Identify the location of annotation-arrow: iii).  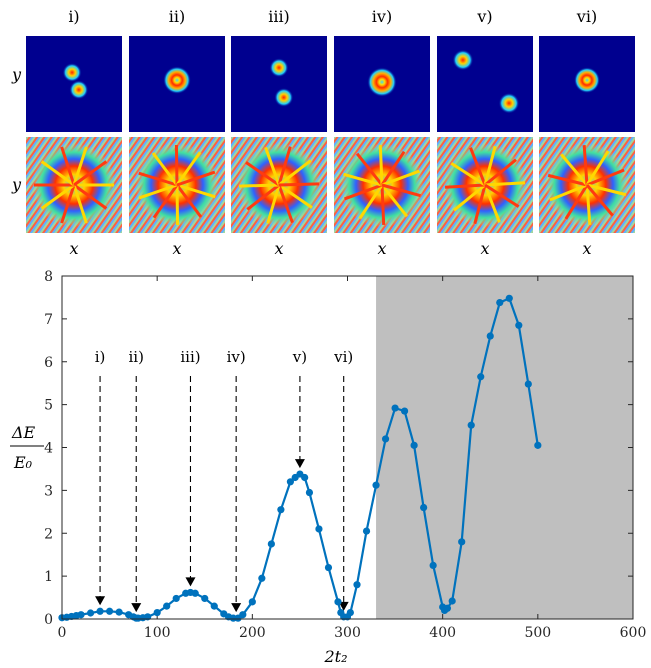
(190, 467).